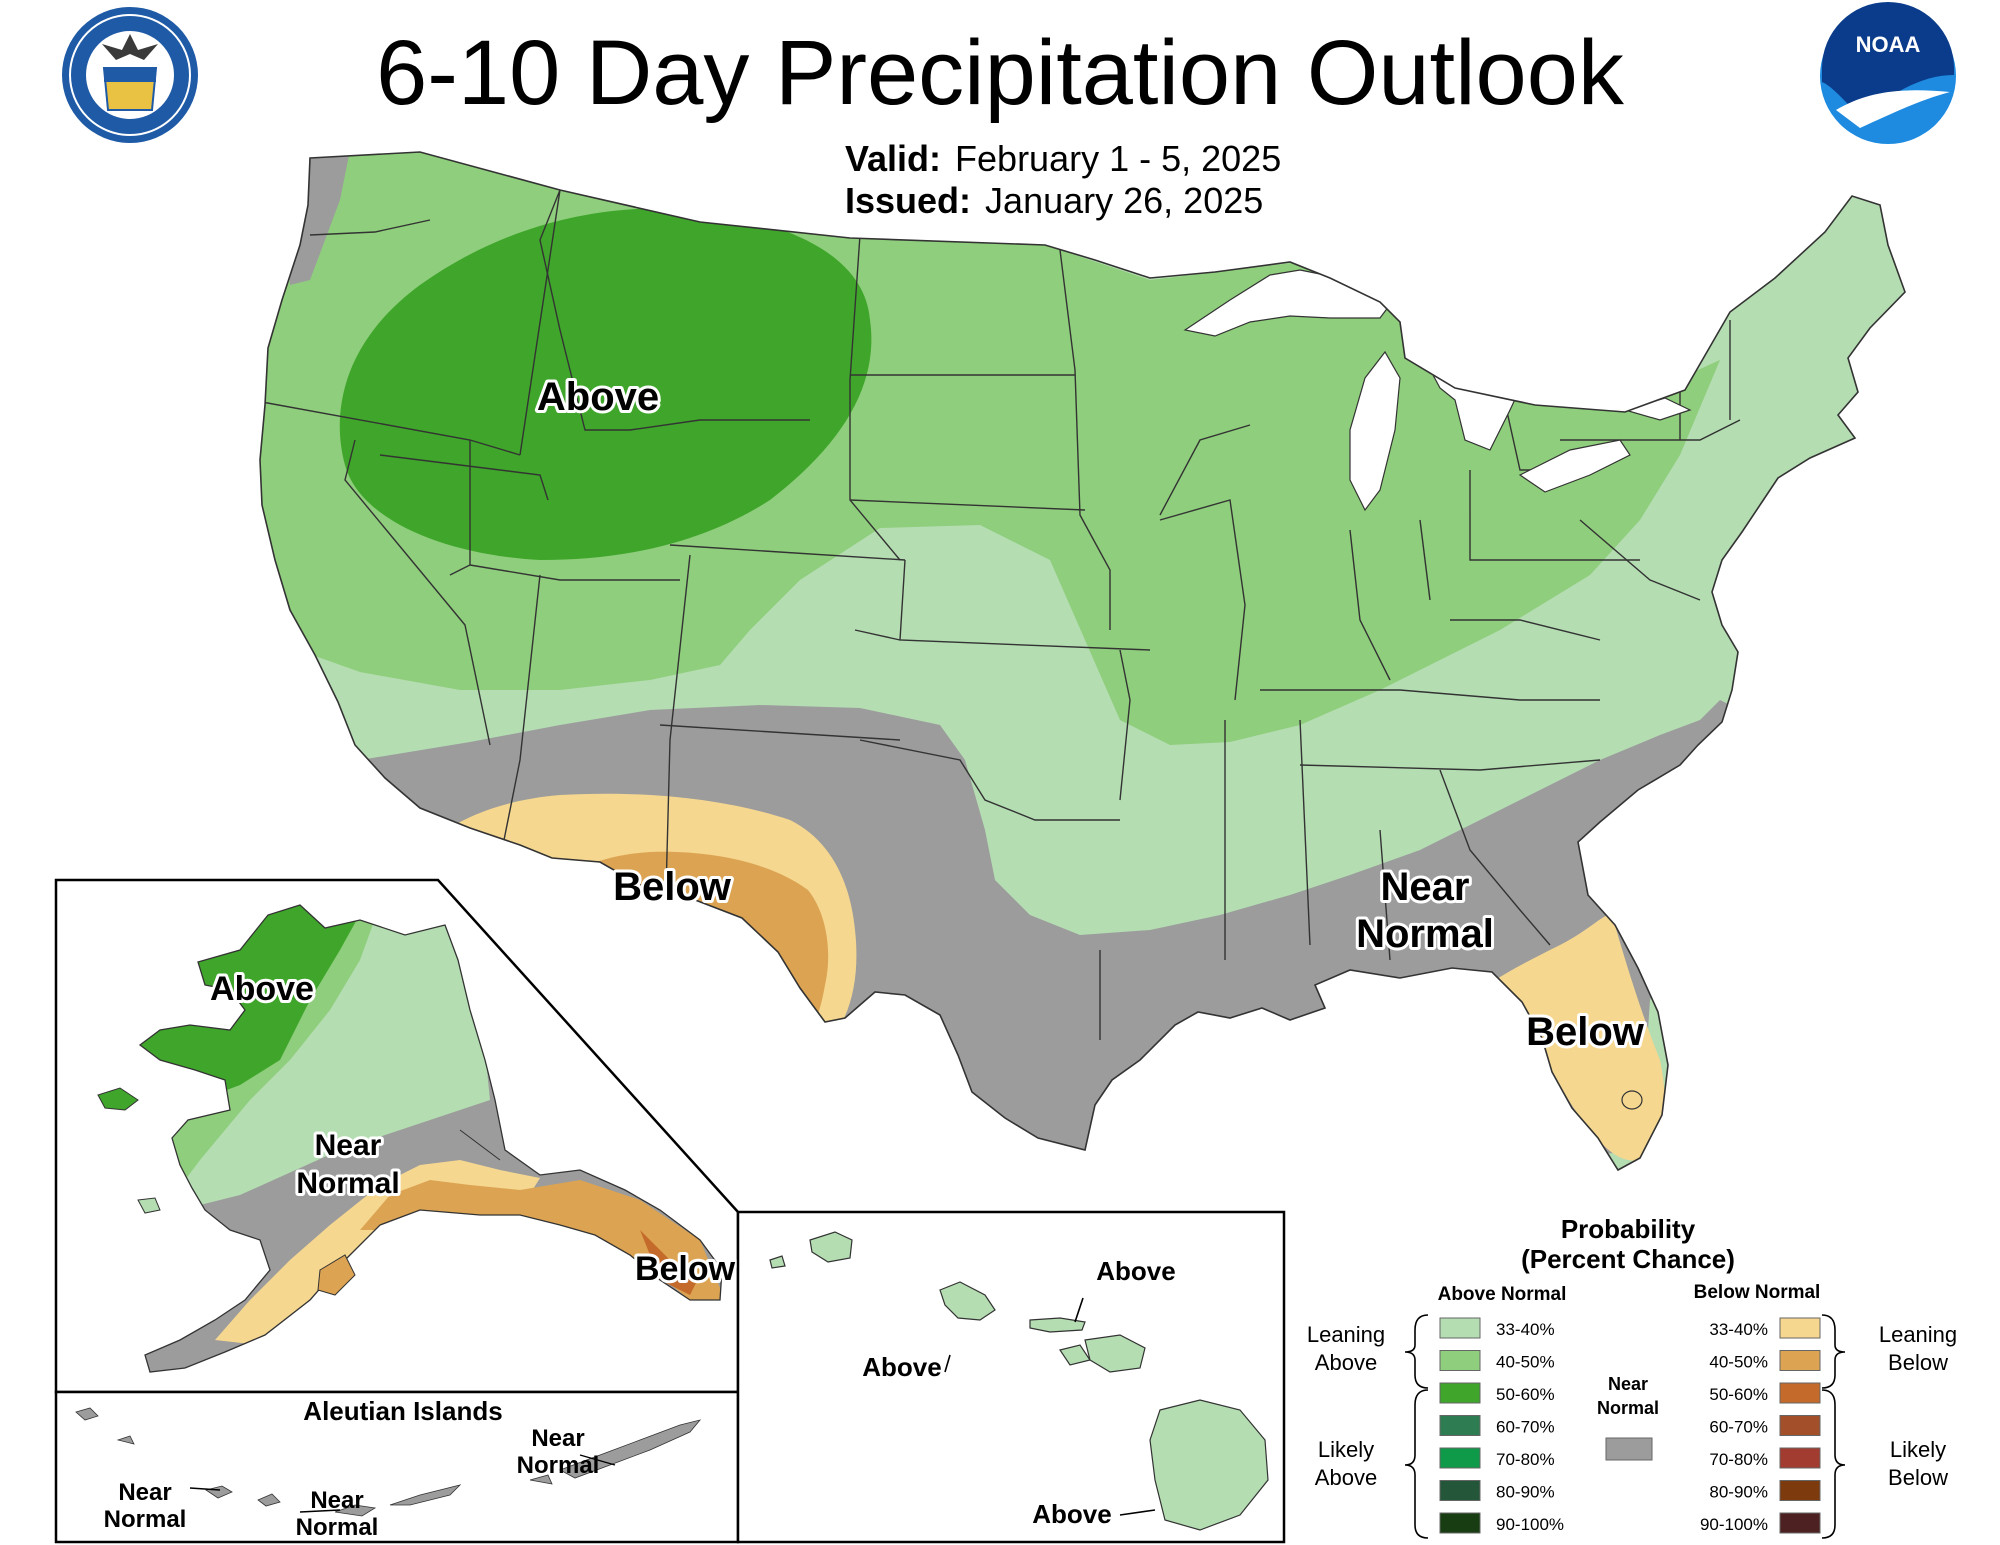 Image resolution: width=2000 pixels, height=1545 pixels. What do you see at coordinates (1118, 158) in the screenshot?
I see `valid-value: February 1 - 5, 2025` at bounding box center [1118, 158].